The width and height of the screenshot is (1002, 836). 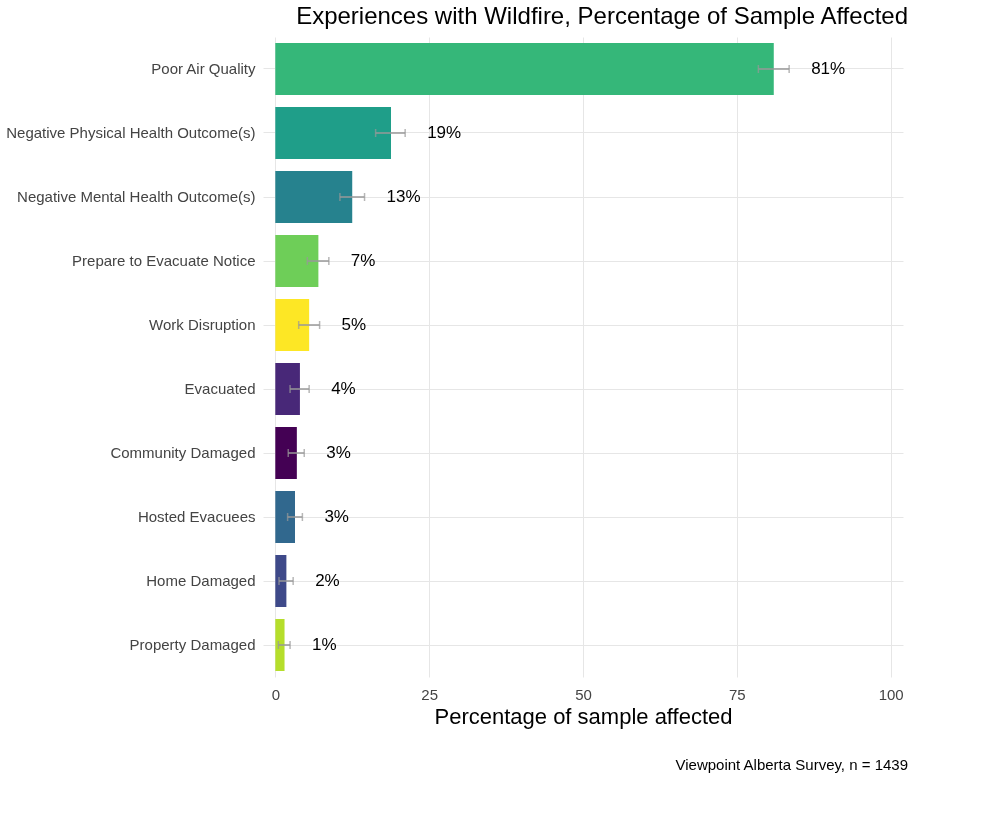 I want to click on x-tick-label: 25, so click(x=429, y=694).